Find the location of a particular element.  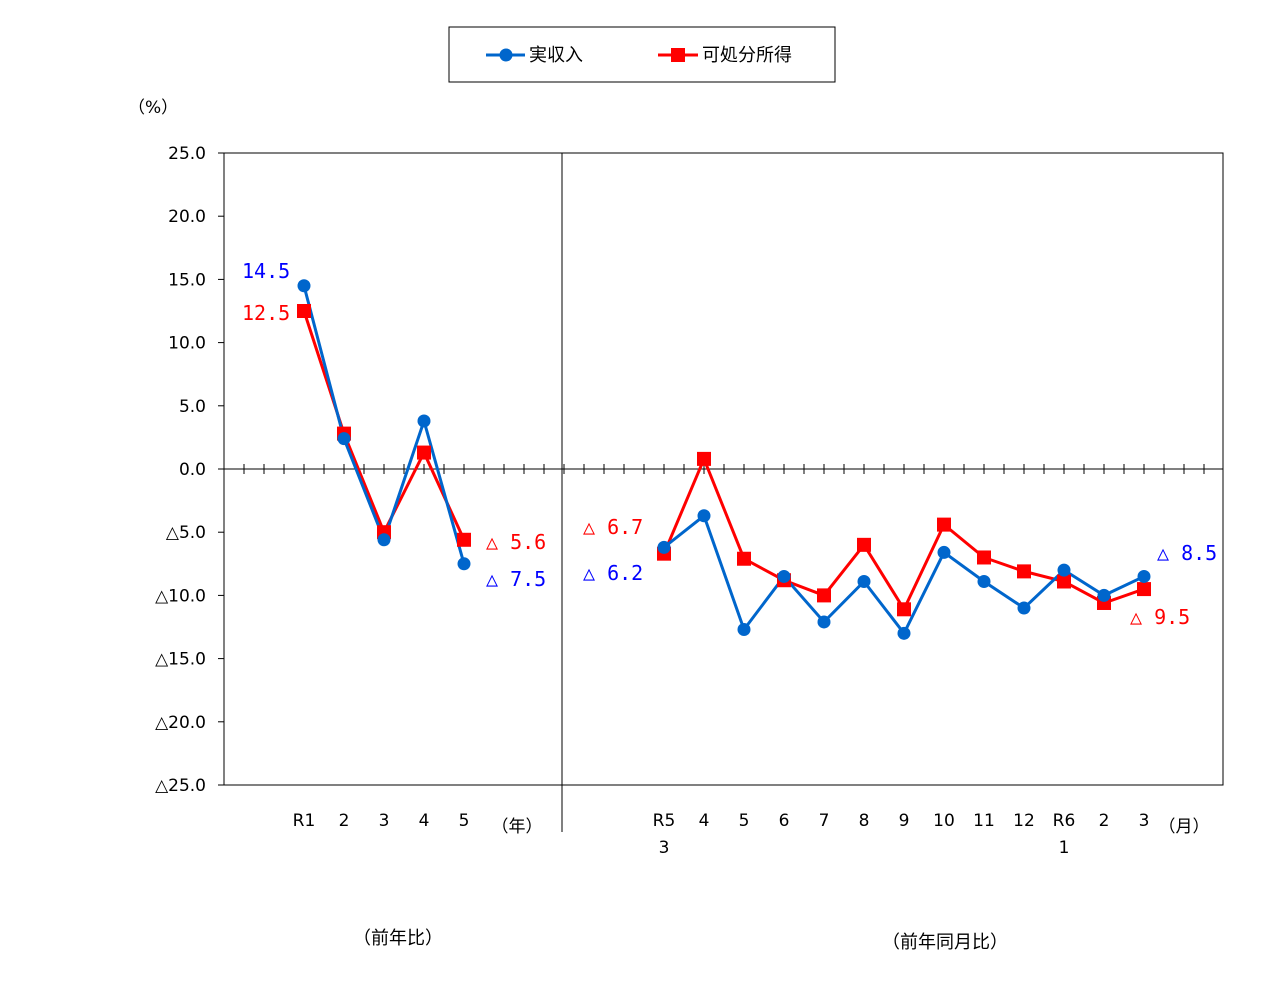

y-tick-label: △10.0 is located at coordinates (180, 596).